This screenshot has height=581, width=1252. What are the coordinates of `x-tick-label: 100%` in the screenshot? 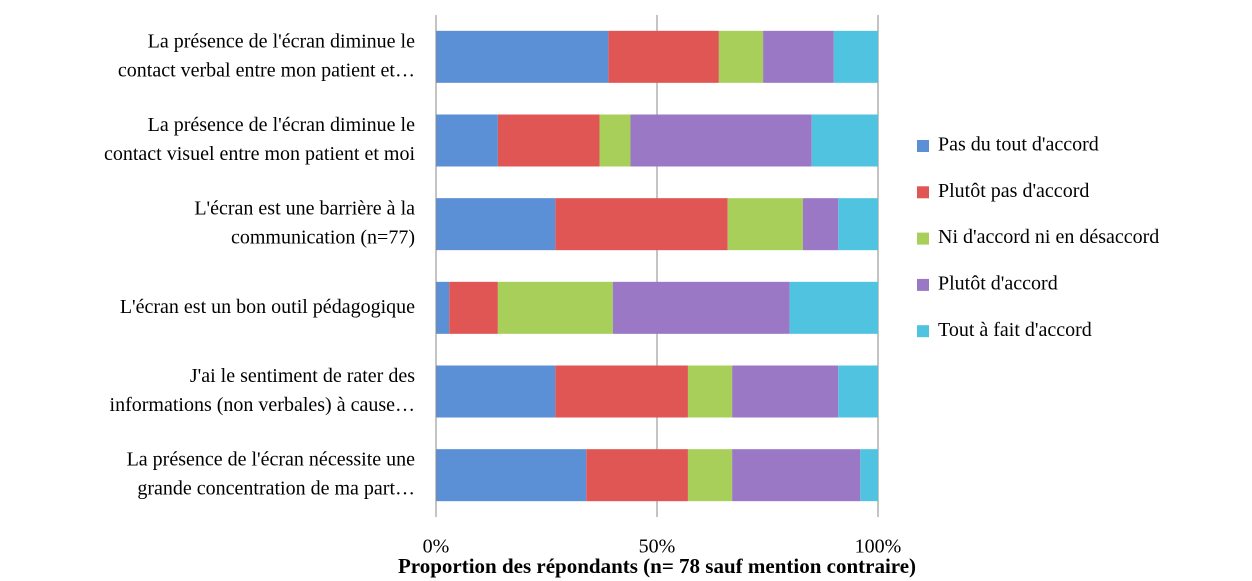 It's located at (878, 547).